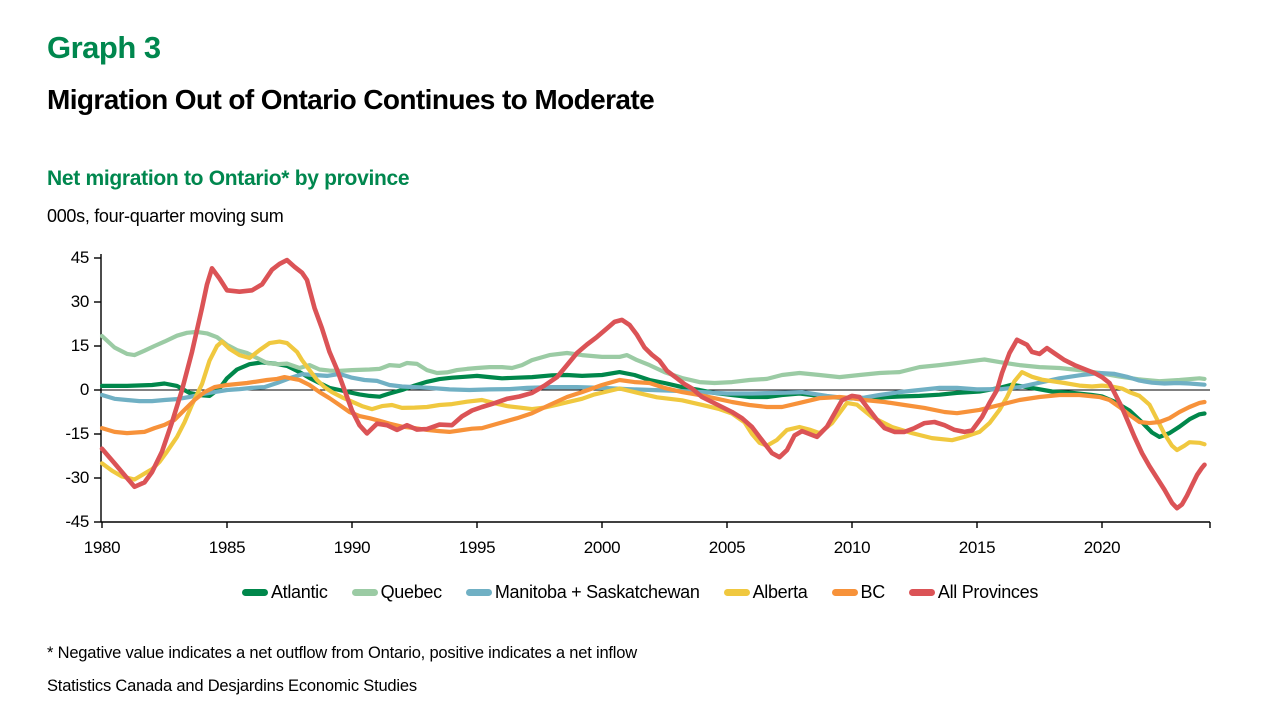  I want to click on series-line-bc, so click(653, 405).